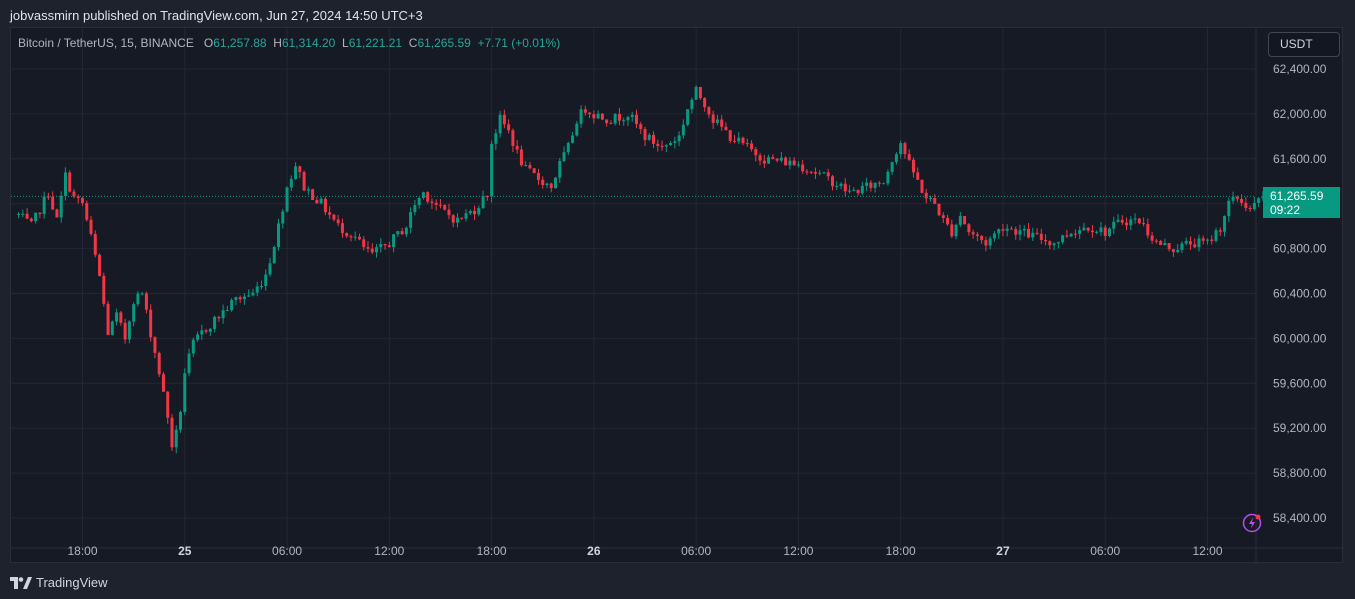  Describe the element at coordinates (1300, 159) in the screenshot. I see `y-tick-label: 61,600.00` at that location.